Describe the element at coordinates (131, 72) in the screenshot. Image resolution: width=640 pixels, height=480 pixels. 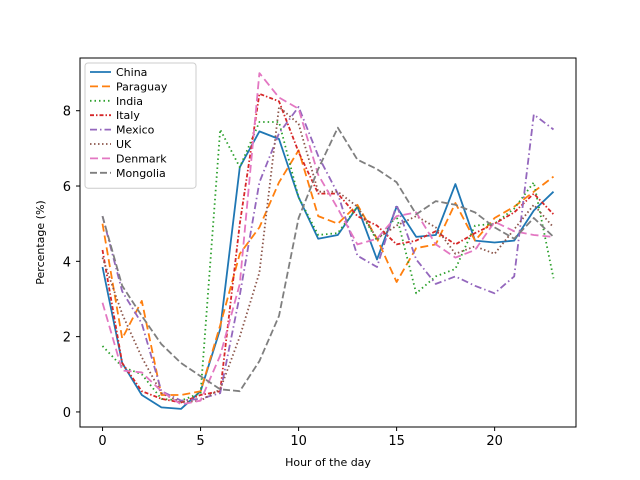
I see `legend-label: China` at that location.